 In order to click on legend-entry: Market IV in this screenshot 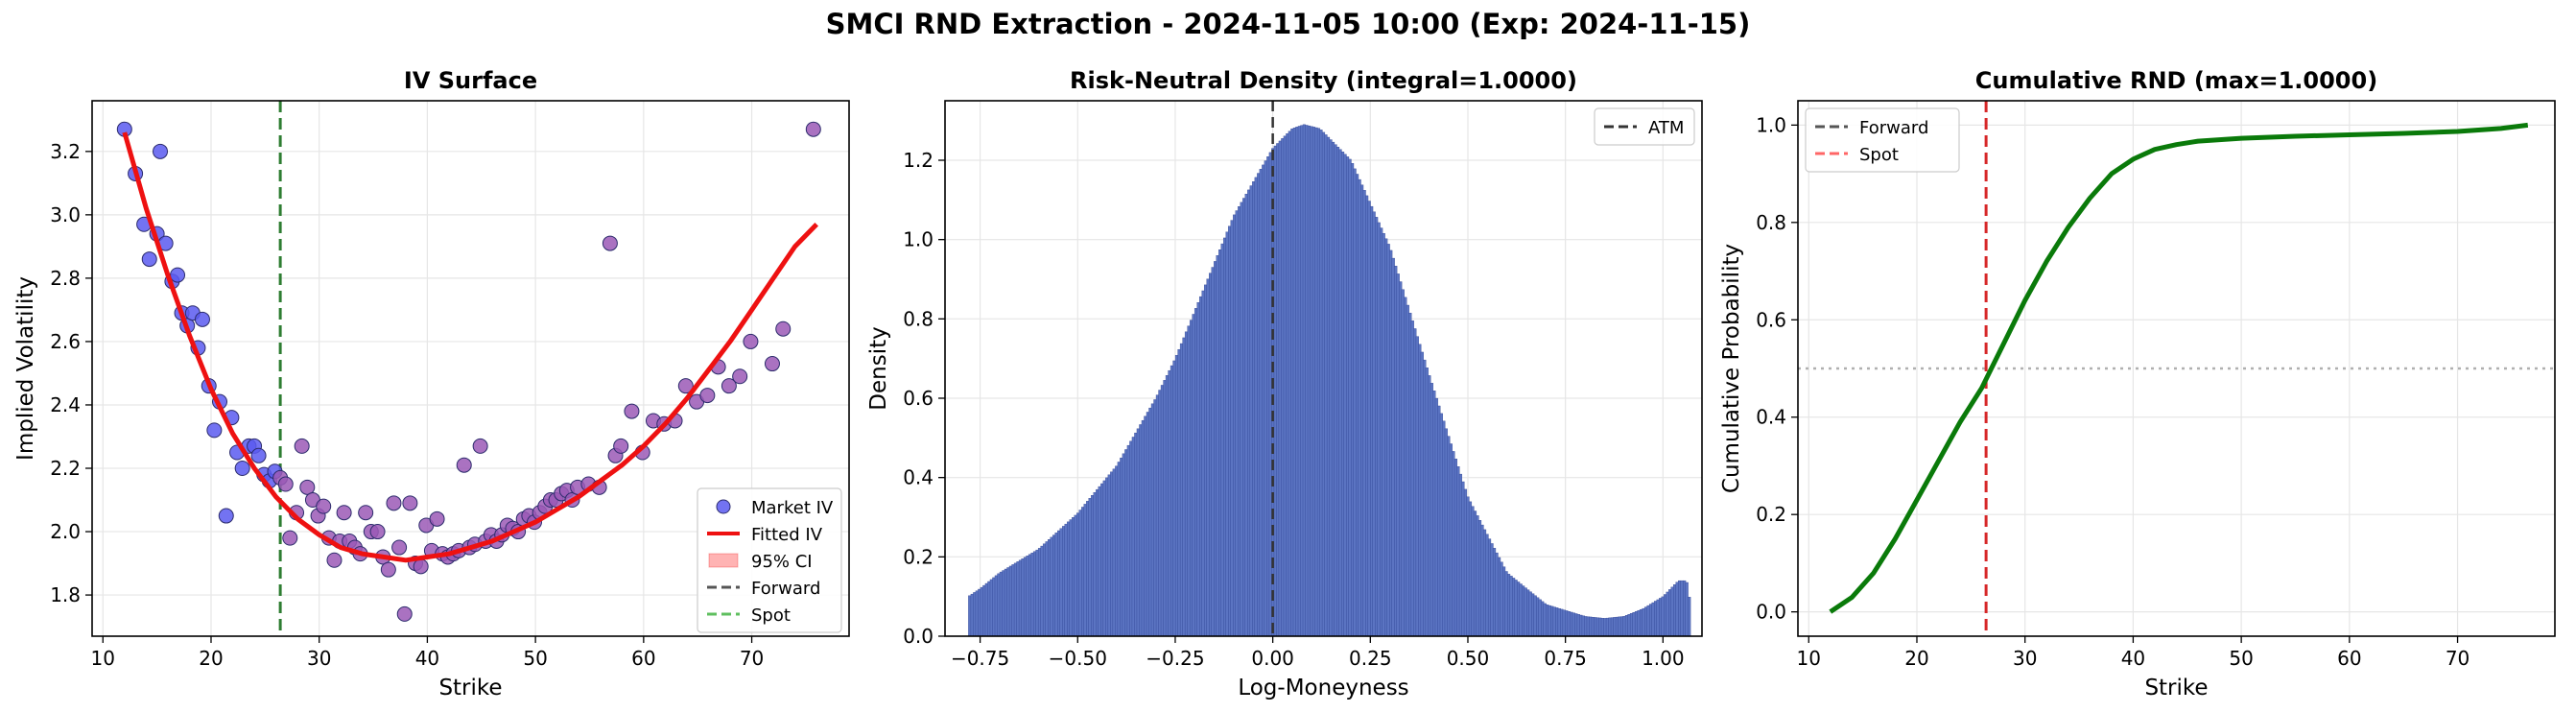, I will do `click(775, 508)`.